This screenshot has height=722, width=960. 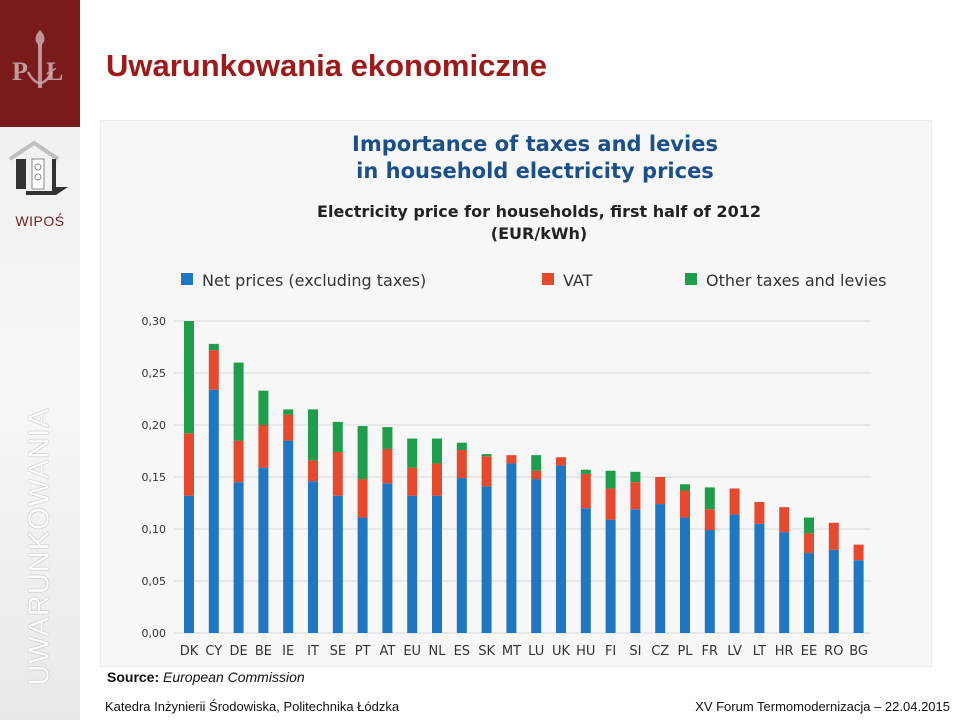 I want to click on x-tick-label: MT, so click(x=511, y=651).